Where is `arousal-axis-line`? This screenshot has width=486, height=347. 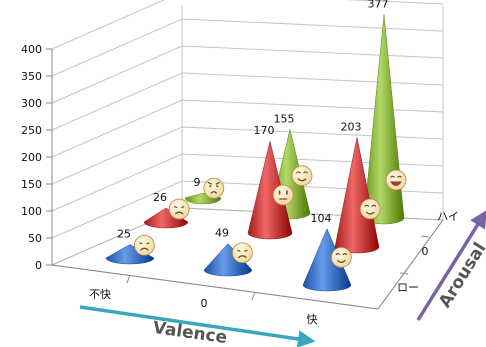 arousal-axis-line is located at coordinates (410, 264).